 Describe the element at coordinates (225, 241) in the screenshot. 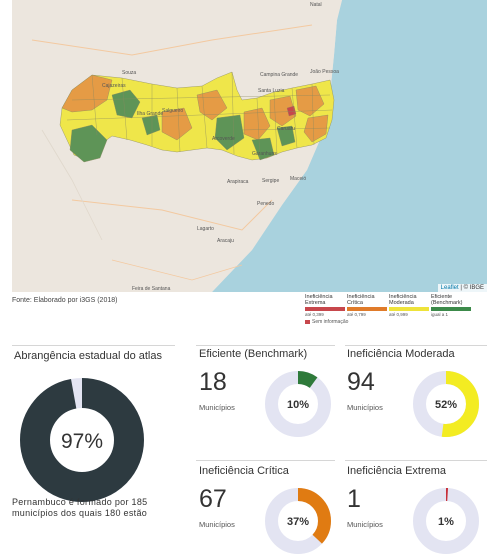

I see `city-label: Aracaju` at that location.